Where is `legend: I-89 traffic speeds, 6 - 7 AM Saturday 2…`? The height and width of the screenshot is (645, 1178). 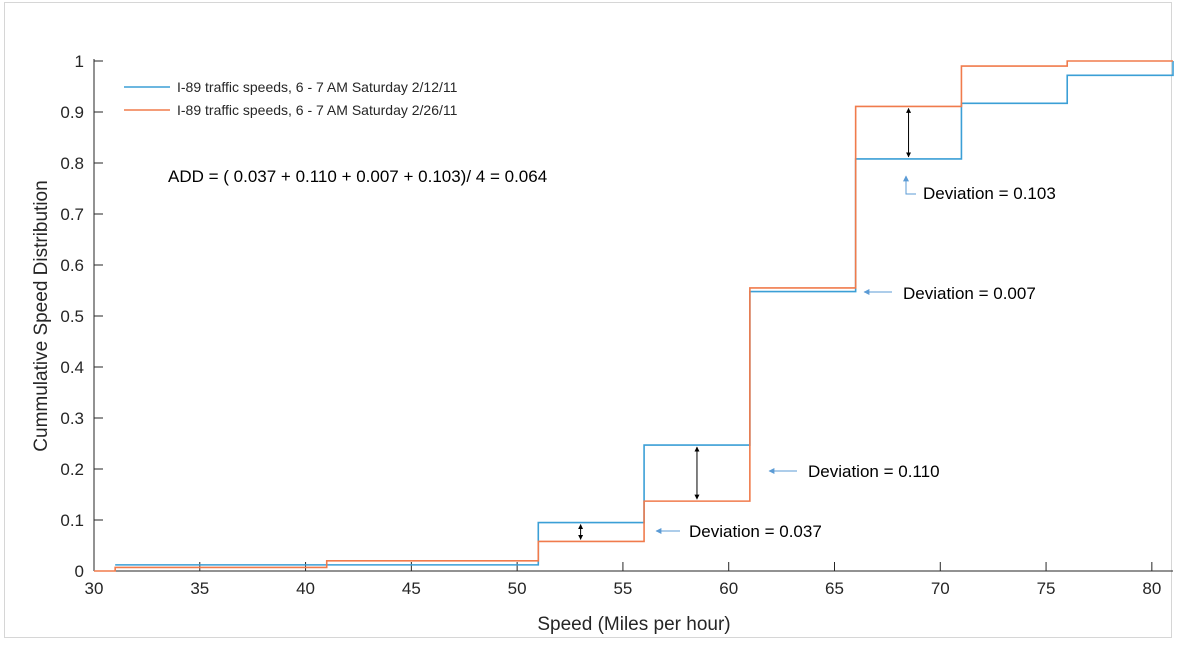 legend: I-89 traffic speeds, 6 - 7 AM Saturday 2… is located at coordinates (291, 98).